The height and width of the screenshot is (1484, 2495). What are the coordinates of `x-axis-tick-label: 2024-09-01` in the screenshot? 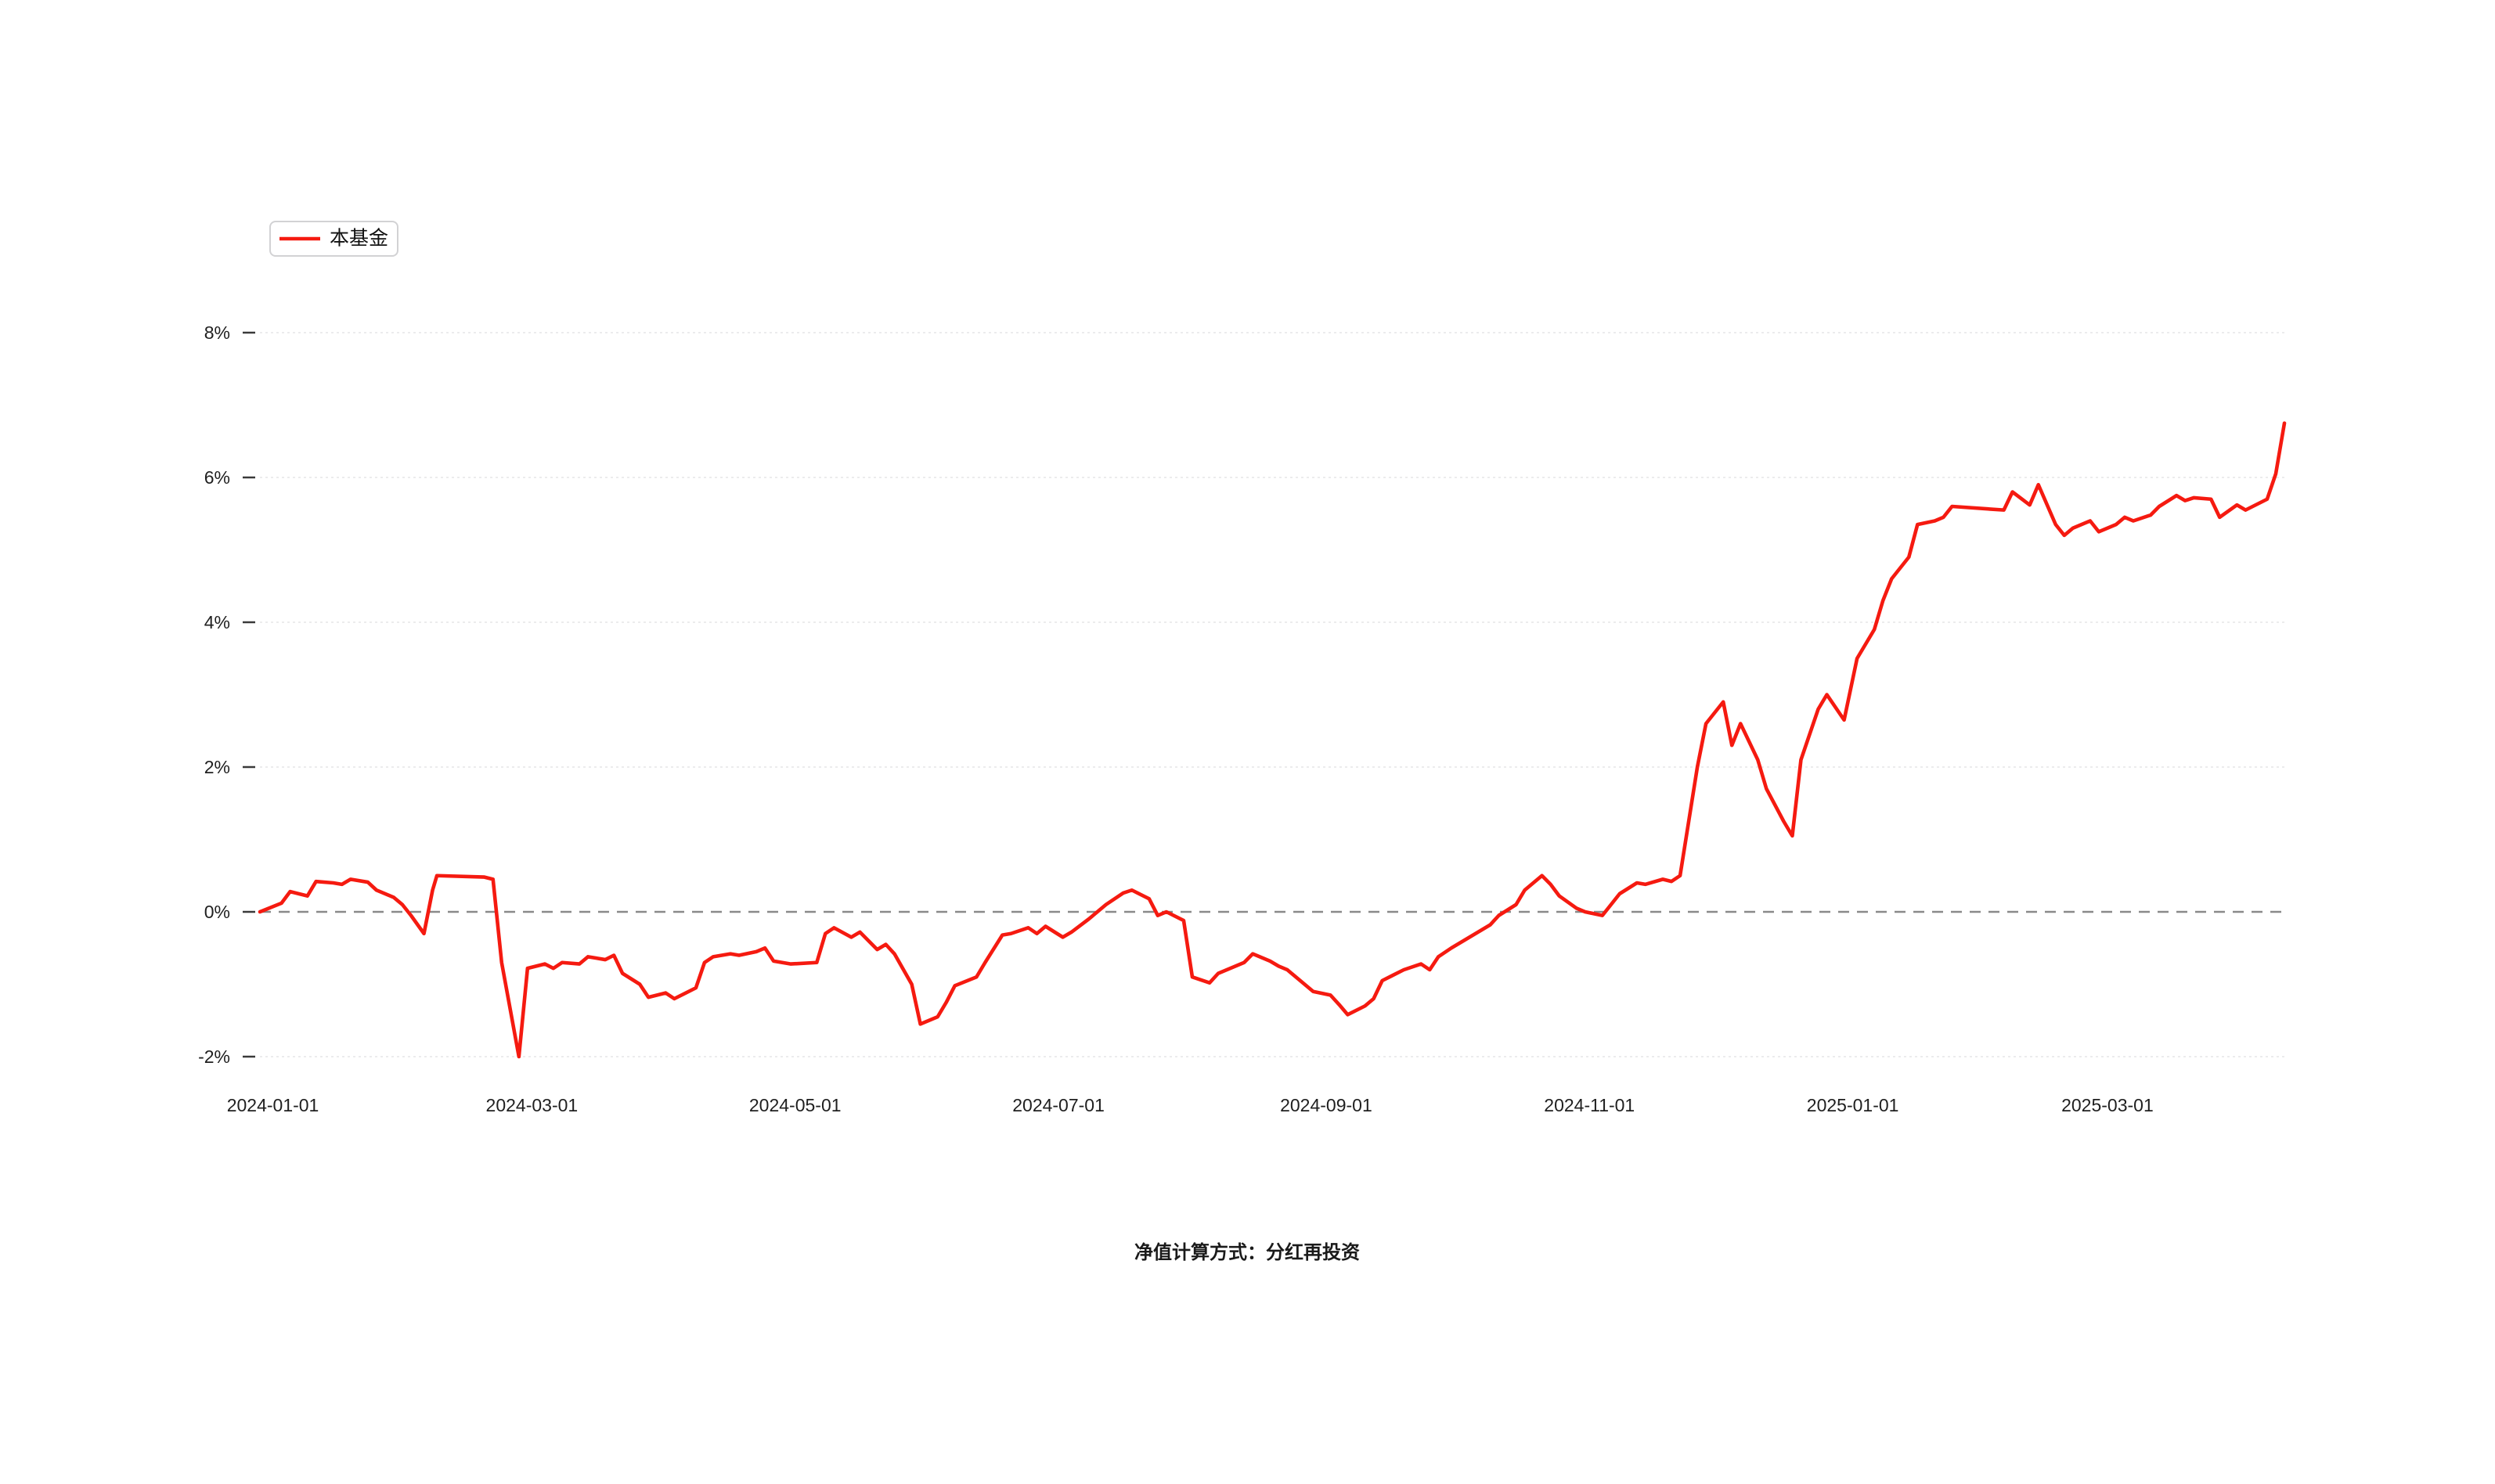 It's located at (1326, 1105).